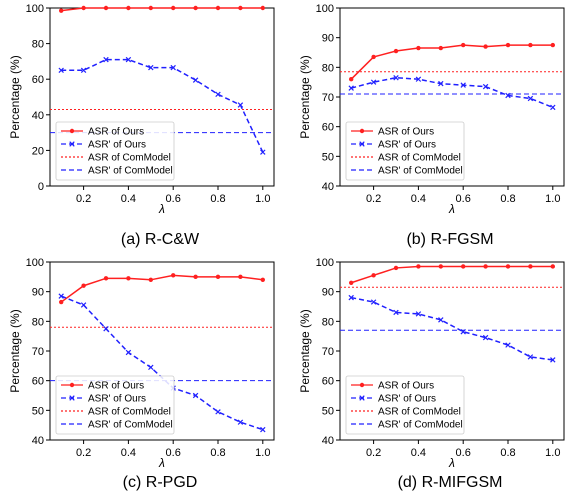 This screenshot has height=504, width=581. What do you see at coordinates (262, 199) in the screenshot?
I see `x-tick-label: 1.0` at bounding box center [262, 199].